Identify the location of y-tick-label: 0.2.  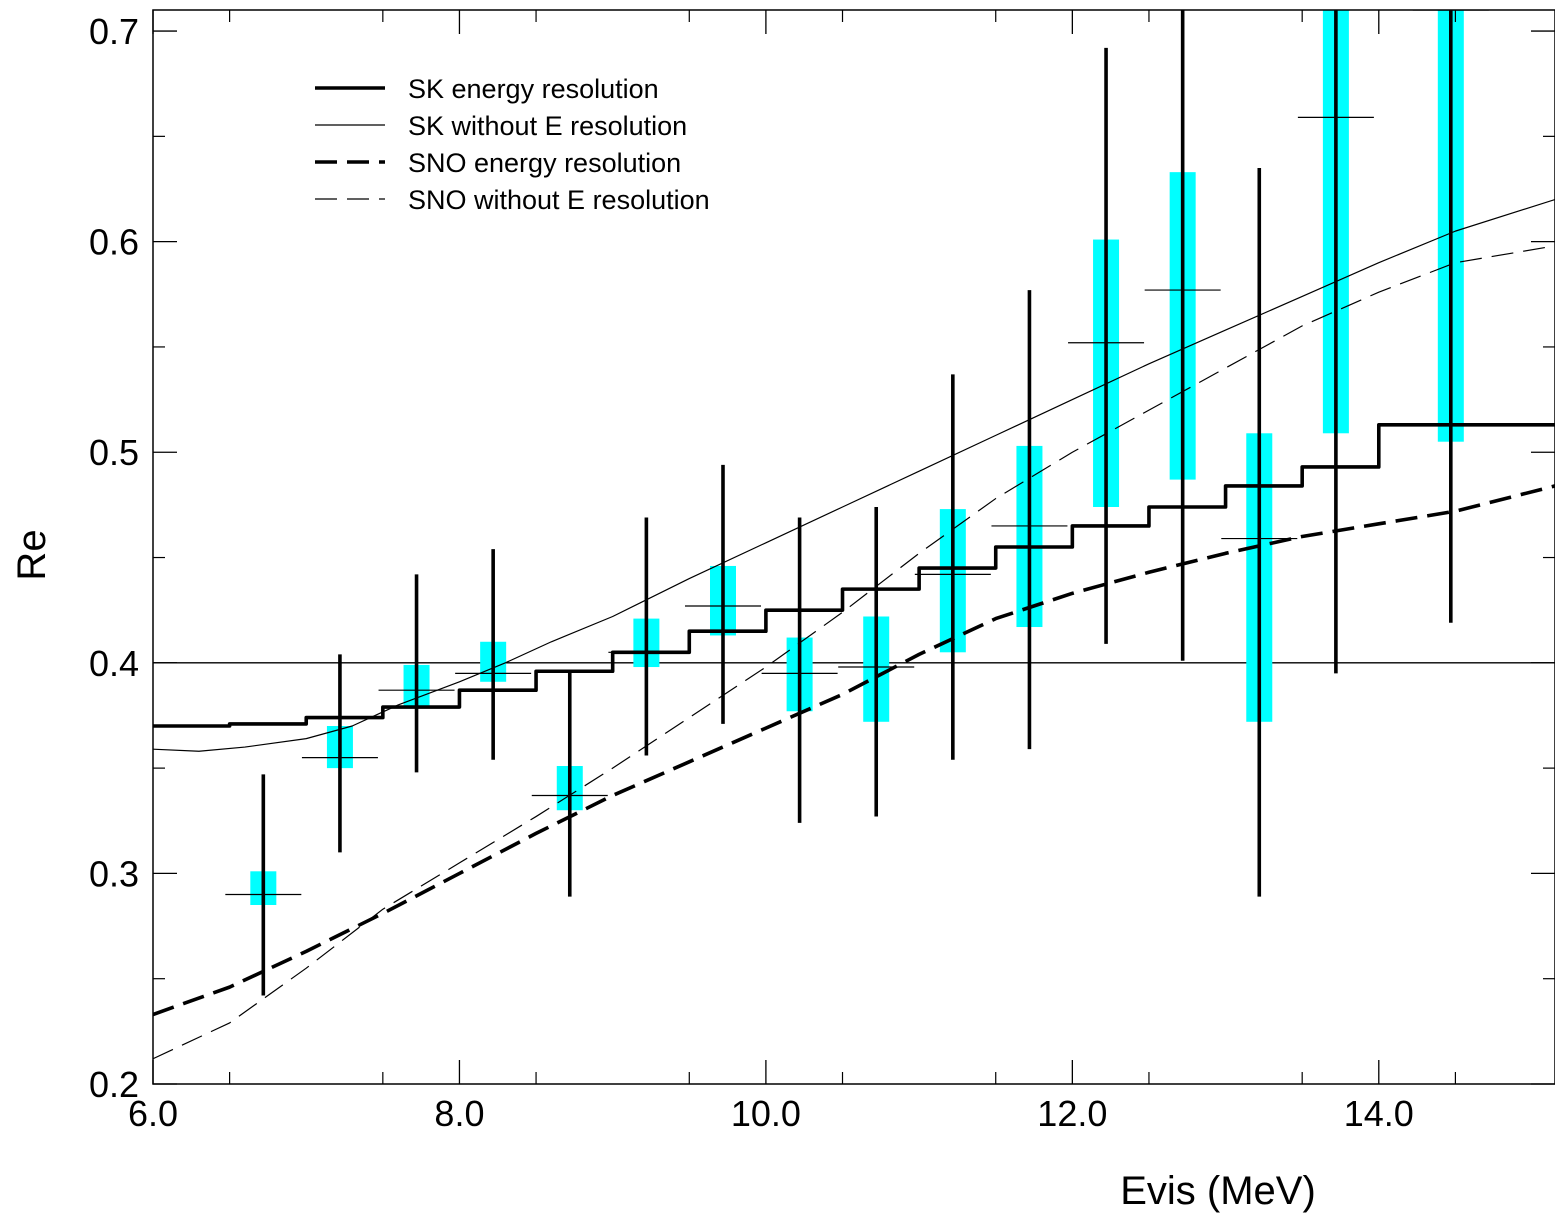
(114, 1084).